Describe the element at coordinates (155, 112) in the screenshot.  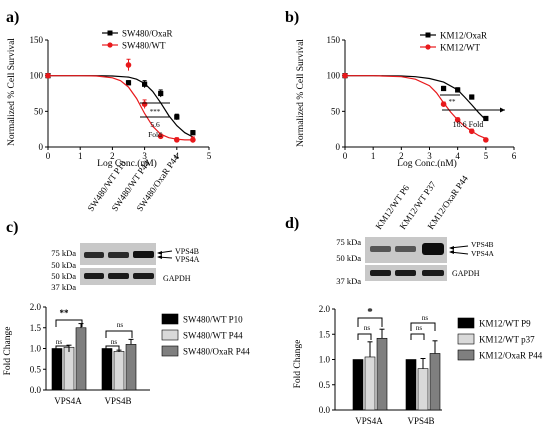
I see `panel-a-significance: ***` at that location.